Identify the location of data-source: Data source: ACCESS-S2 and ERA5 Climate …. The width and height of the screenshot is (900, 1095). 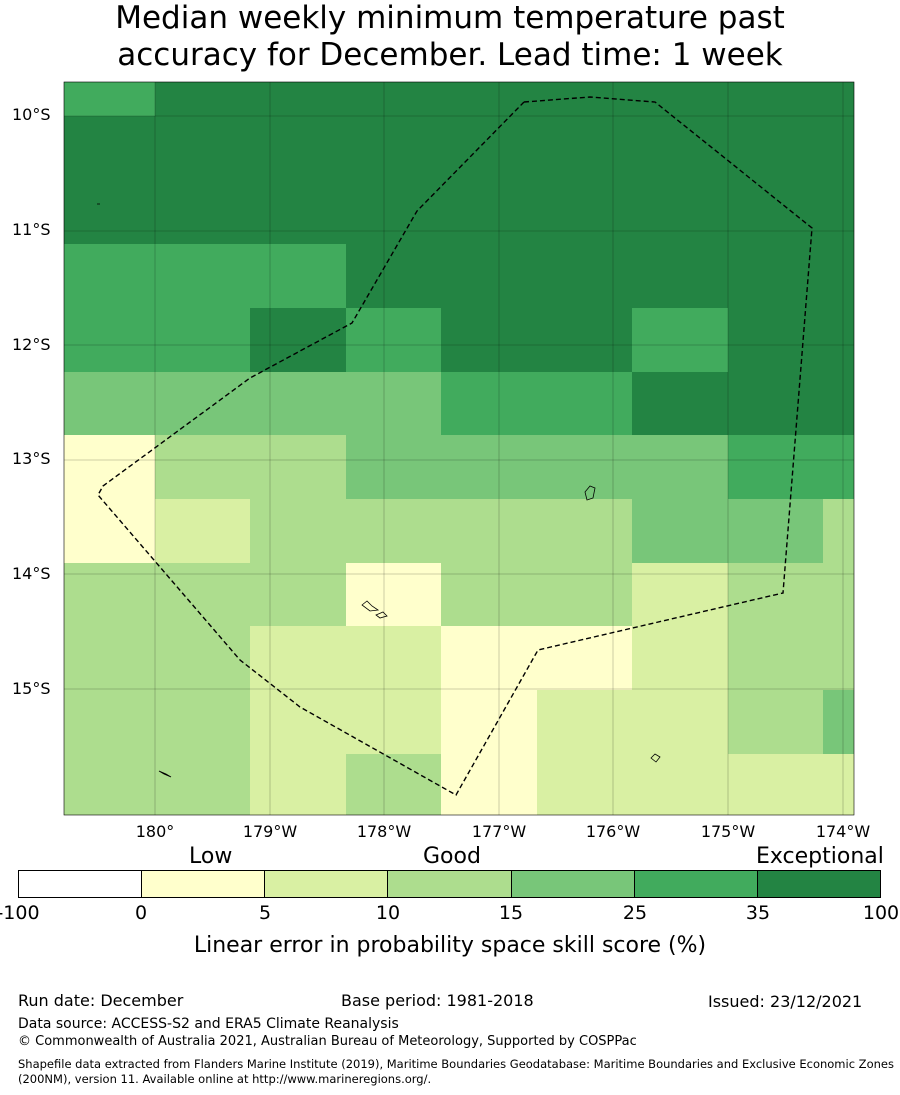
(208, 1024).